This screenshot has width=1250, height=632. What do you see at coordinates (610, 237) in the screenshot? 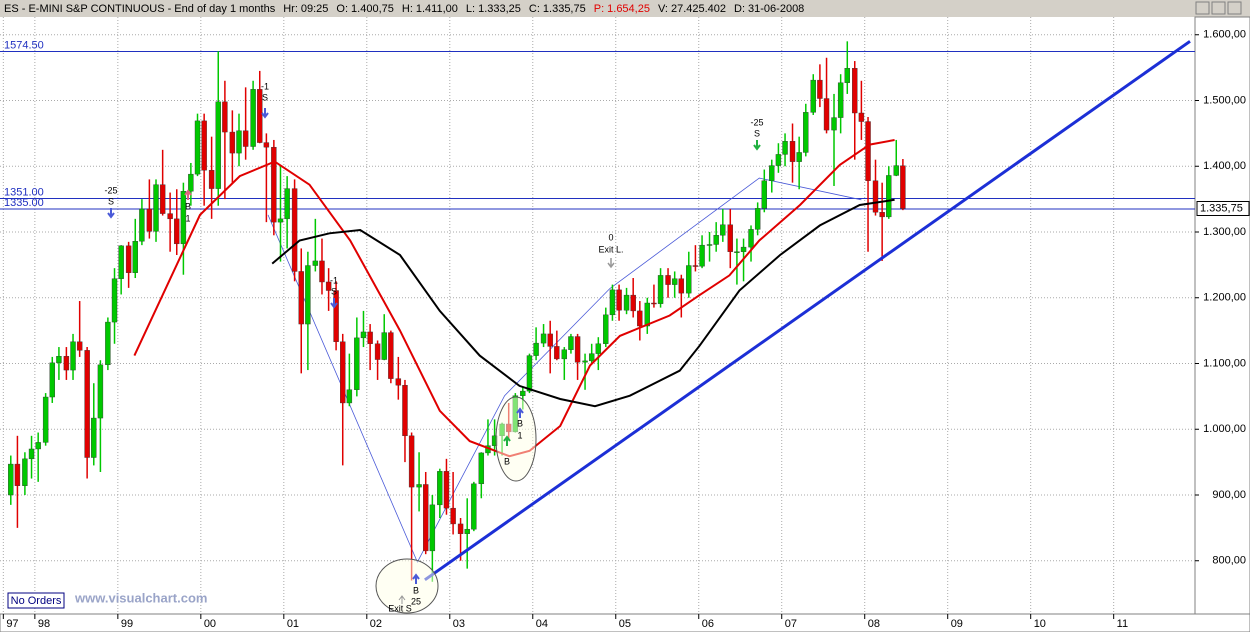
I see `annotation: 0` at bounding box center [610, 237].